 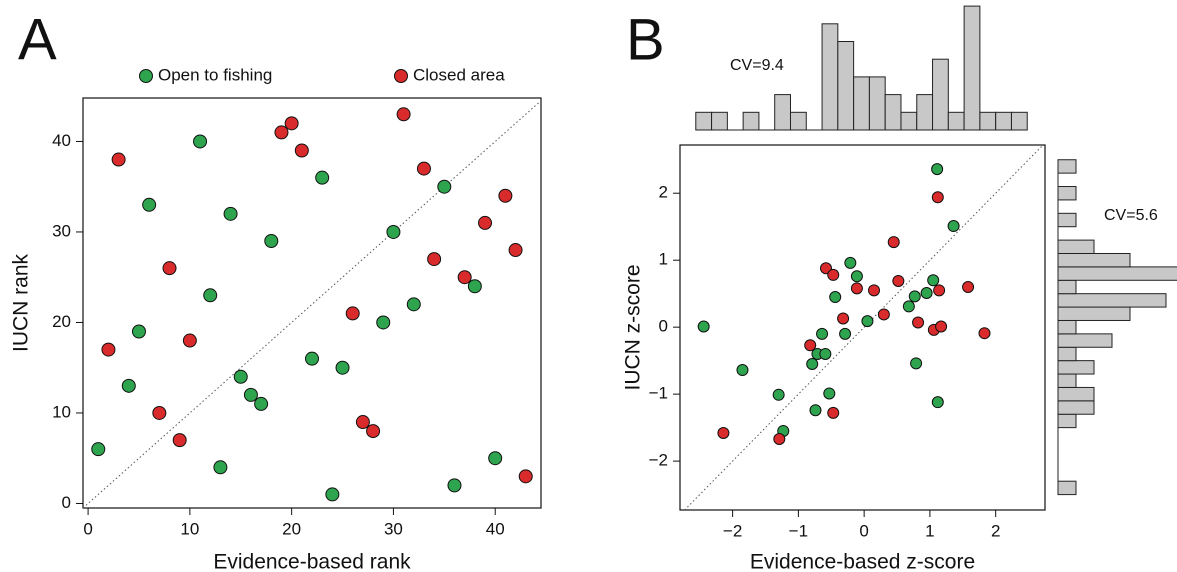 I want to click on hist-annotation: CV=9.4, so click(x=757, y=65).